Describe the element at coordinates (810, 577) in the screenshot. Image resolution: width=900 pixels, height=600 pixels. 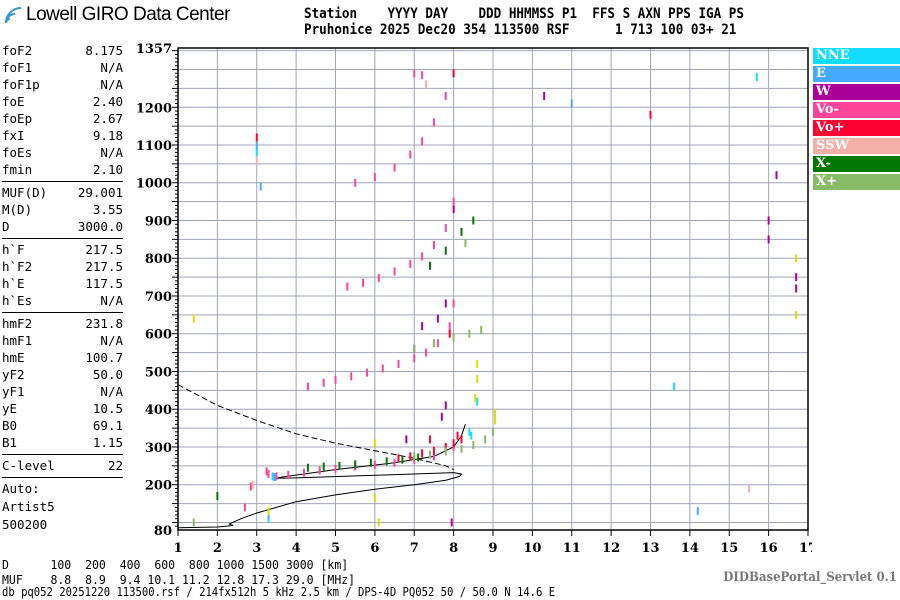
I see `servlet-version: DIDBasePortal_Servlet 0.1` at that location.